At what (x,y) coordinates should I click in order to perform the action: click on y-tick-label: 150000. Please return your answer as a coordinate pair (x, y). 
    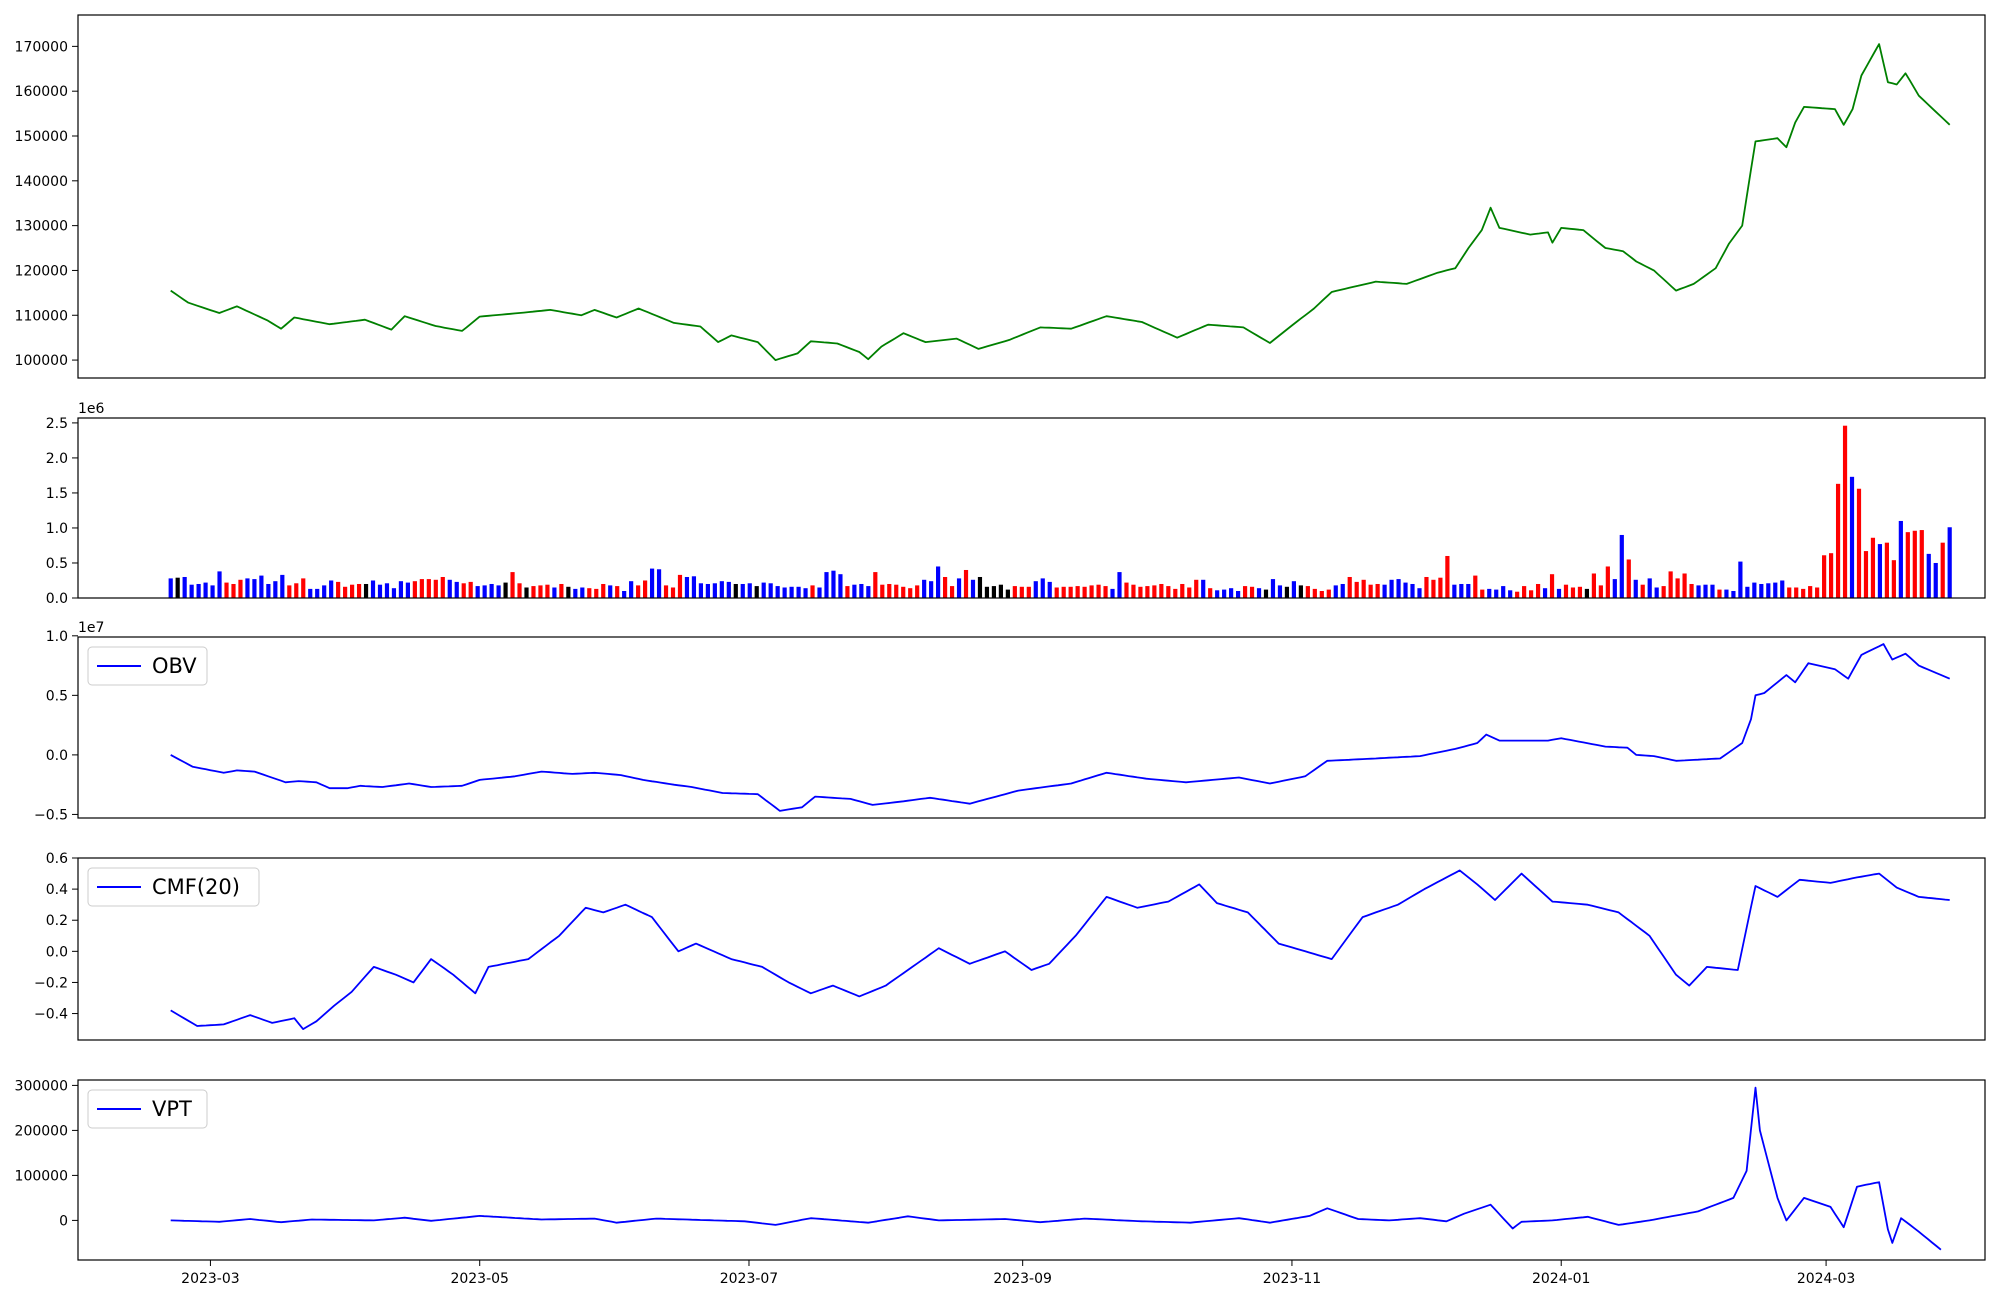
    Looking at the image, I should click on (41, 137).